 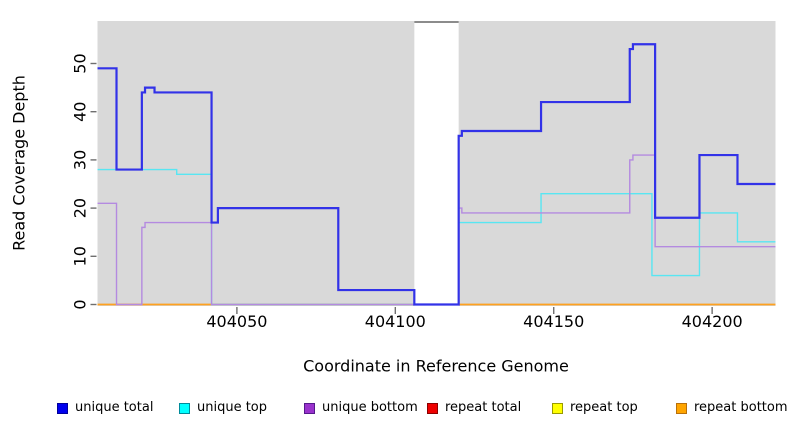 I want to click on x-tick-label: 404100, so click(x=395, y=321).